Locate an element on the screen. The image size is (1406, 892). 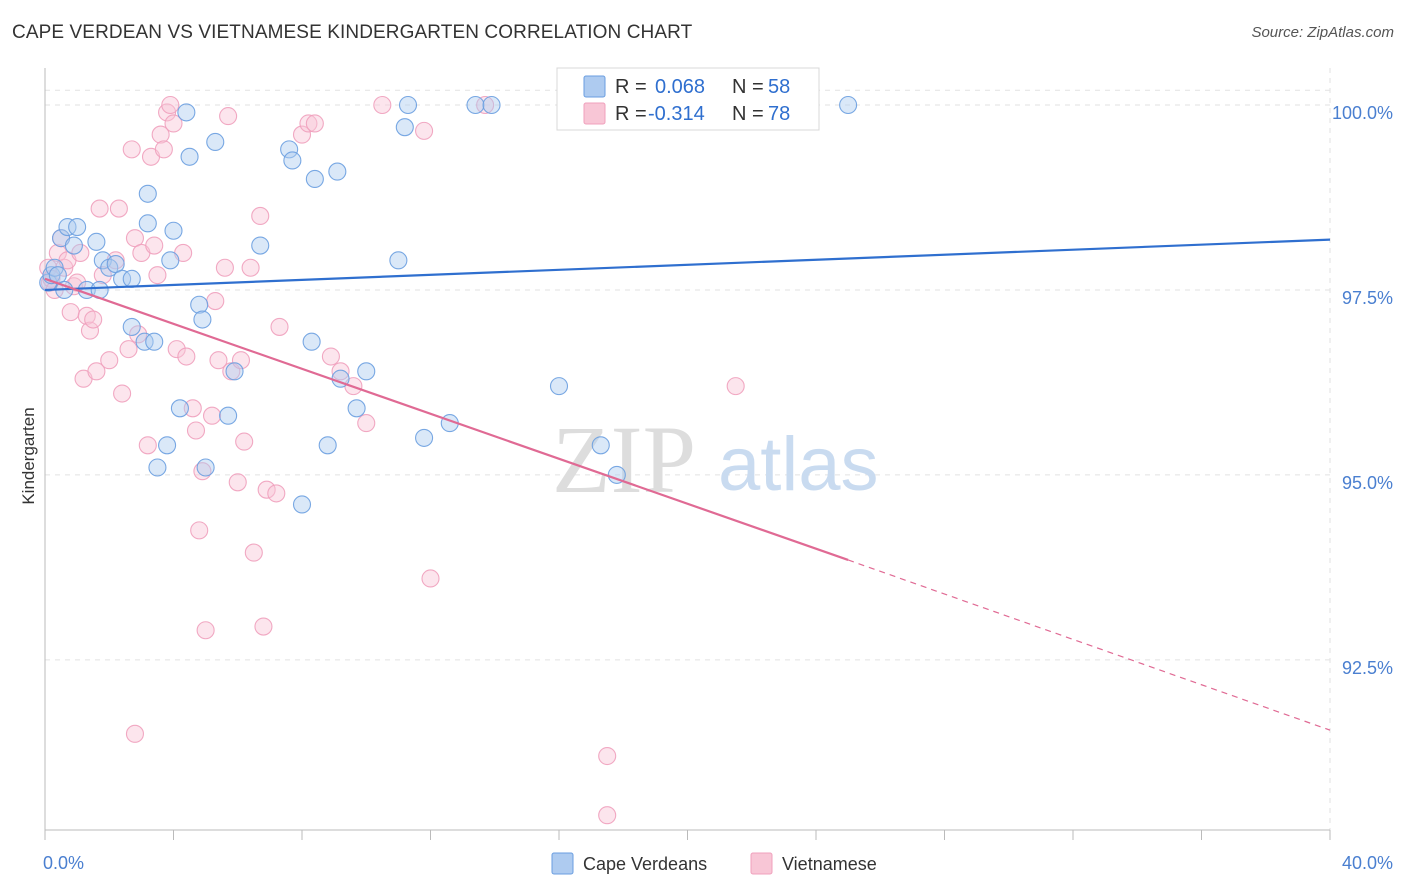
legend-n-value: 78 is located at coordinates (779, 114).